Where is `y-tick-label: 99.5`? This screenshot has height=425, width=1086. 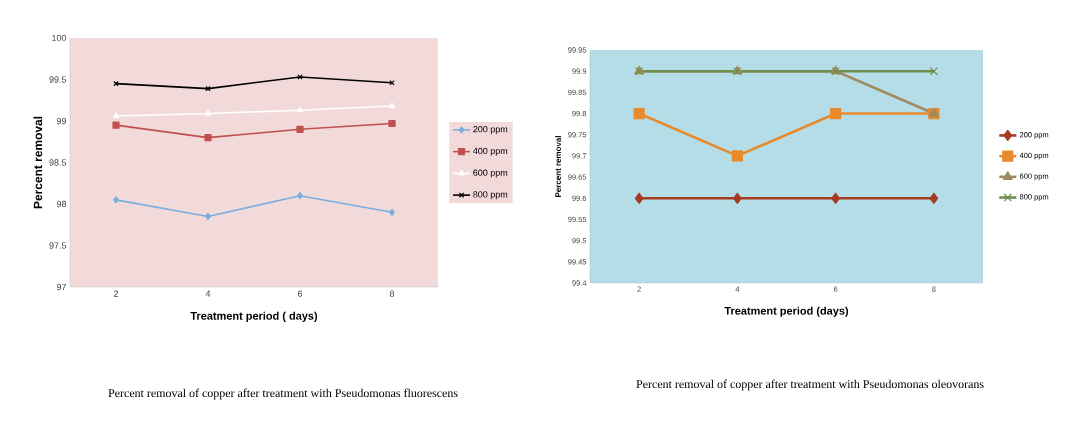 y-tick-label: 99.5 is located at coordinates (58, 79).